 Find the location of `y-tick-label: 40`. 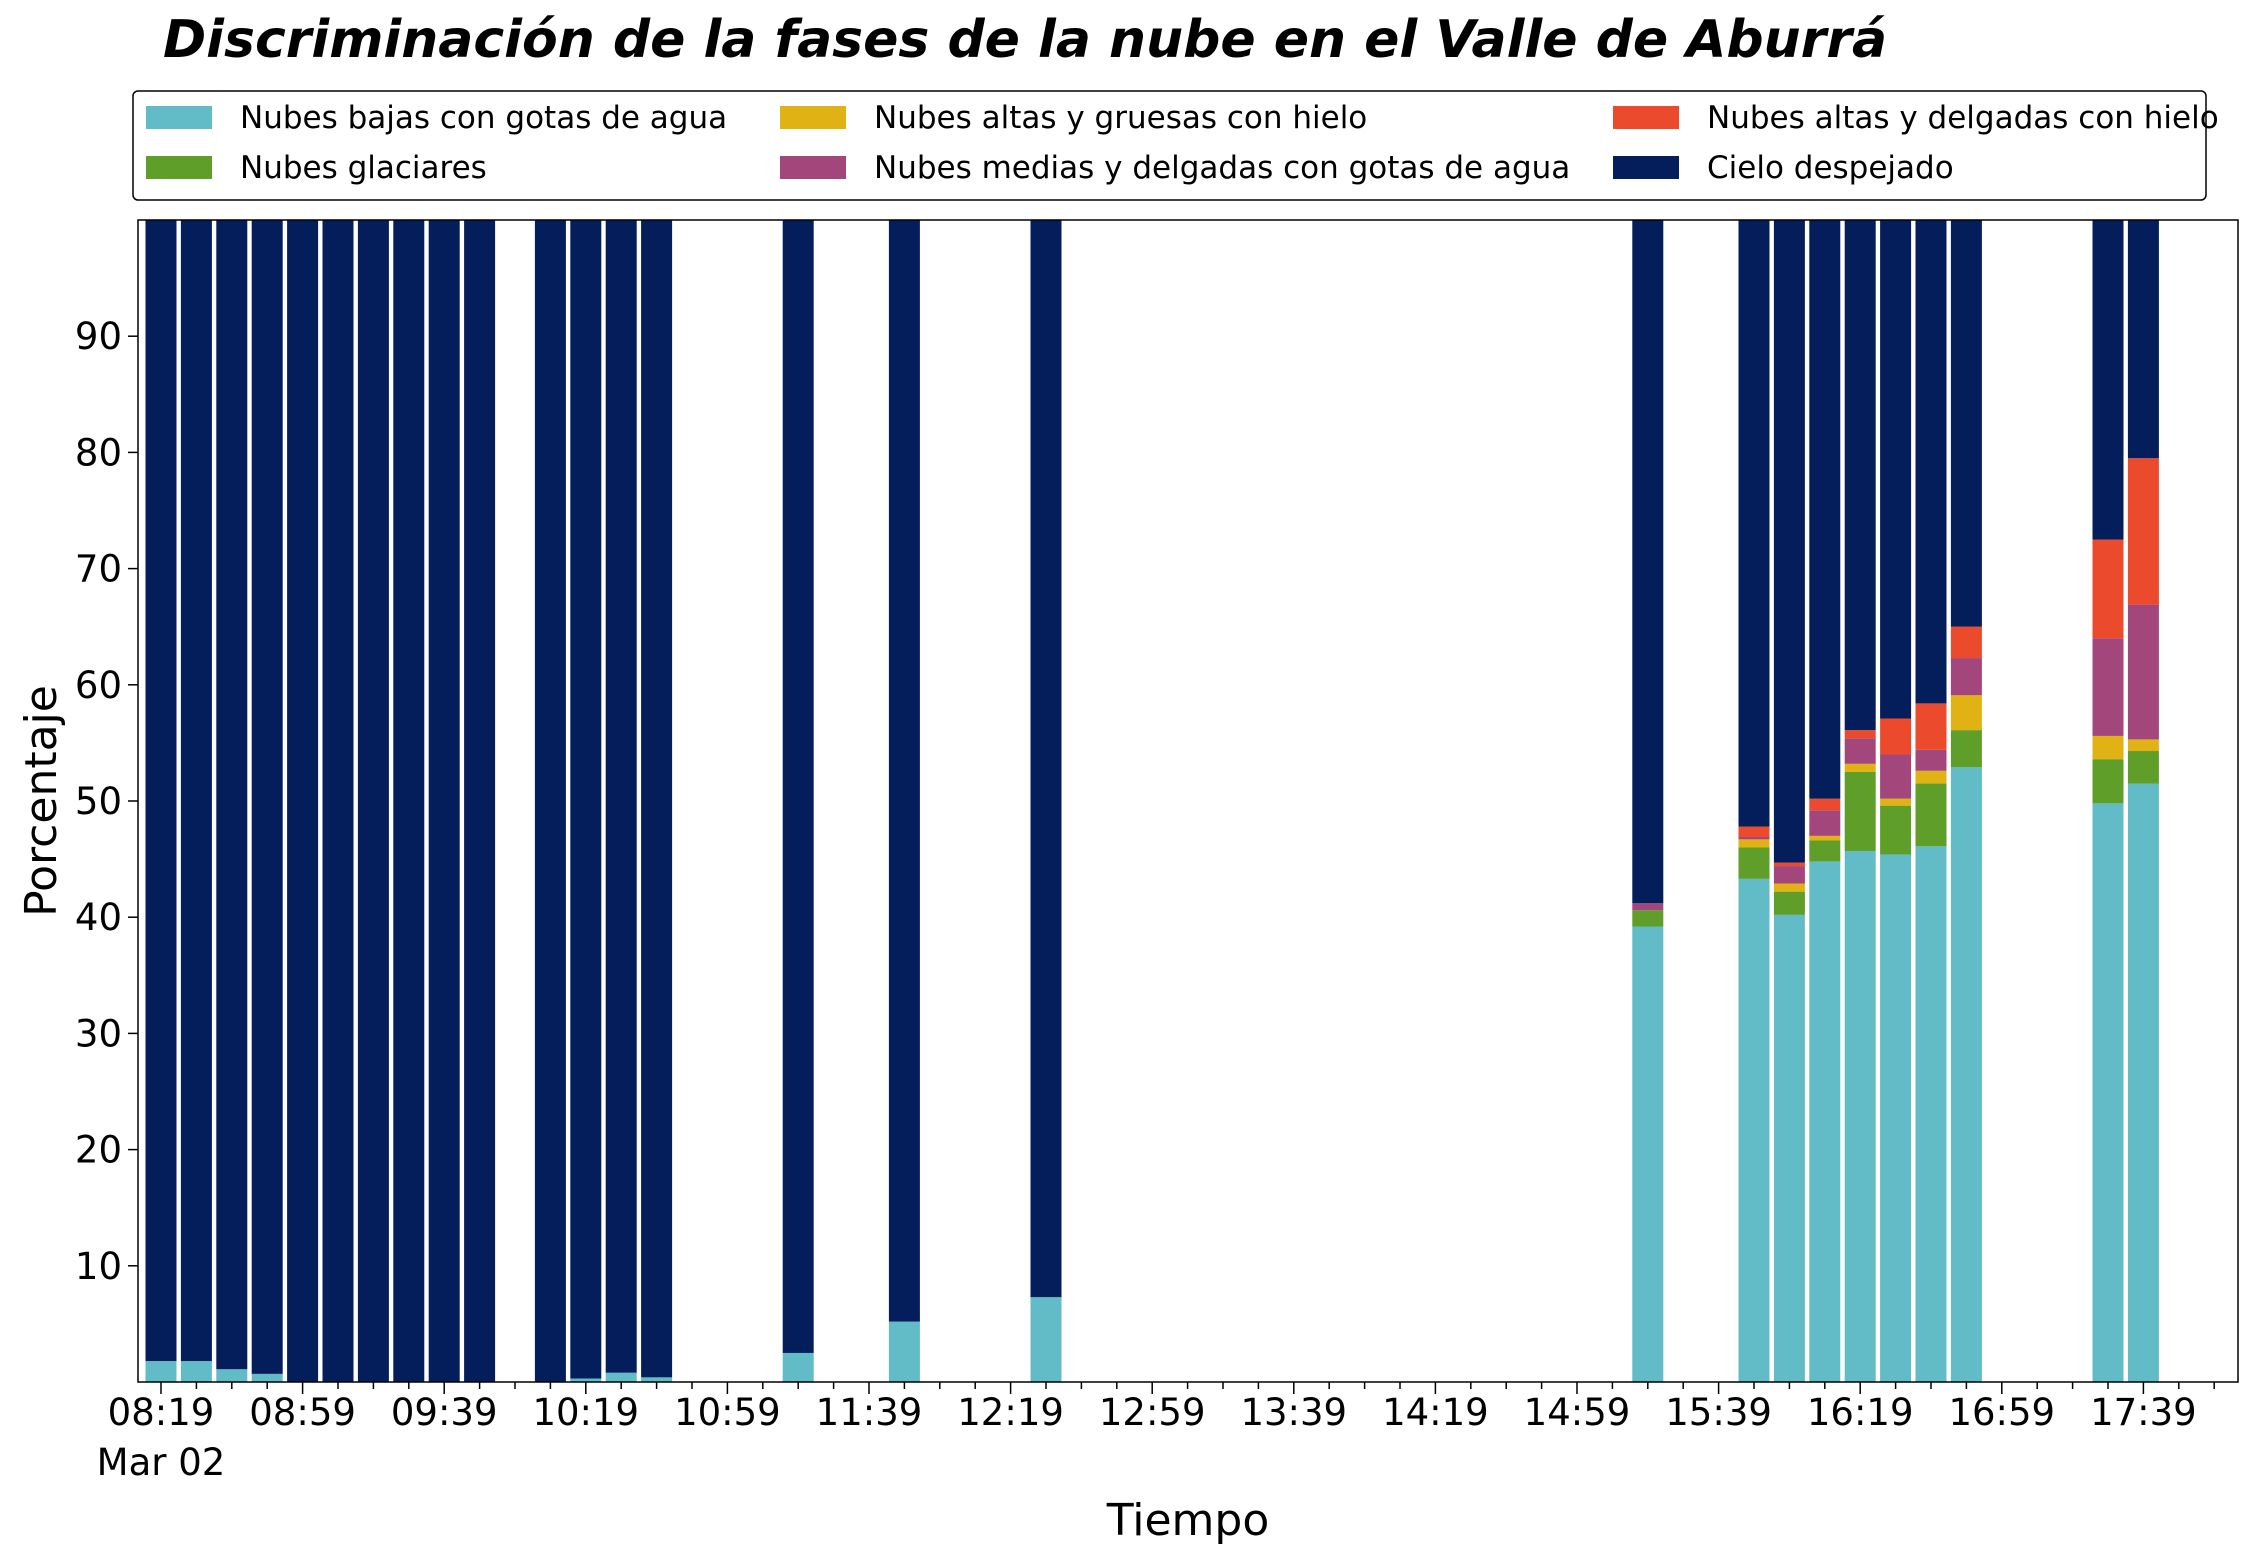

y-tick-label: 40 is located at coordinates (98, 917).